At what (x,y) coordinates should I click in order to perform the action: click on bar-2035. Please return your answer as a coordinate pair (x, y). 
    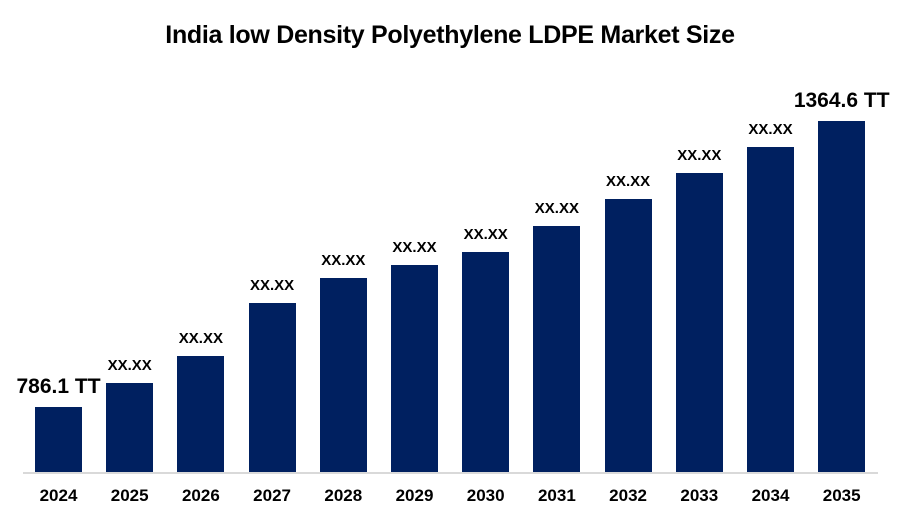
    Looking at the image, I should click on (842, 296).